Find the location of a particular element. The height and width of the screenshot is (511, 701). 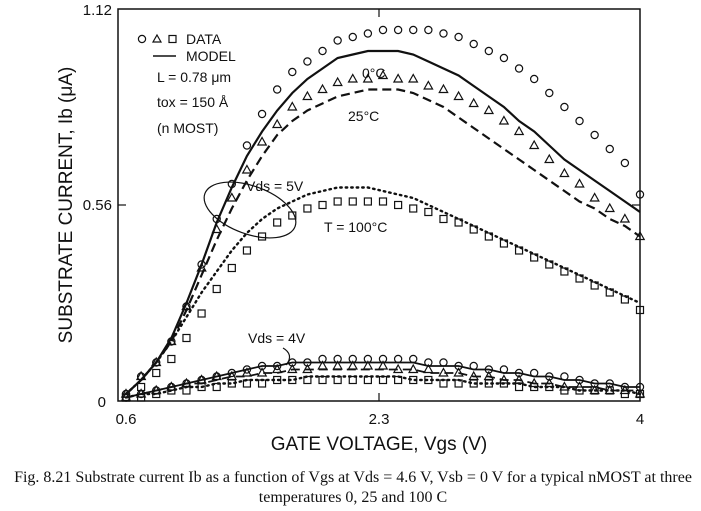

legend-param-oxide: tox = 150 Å is located at coordinates (193, 102).